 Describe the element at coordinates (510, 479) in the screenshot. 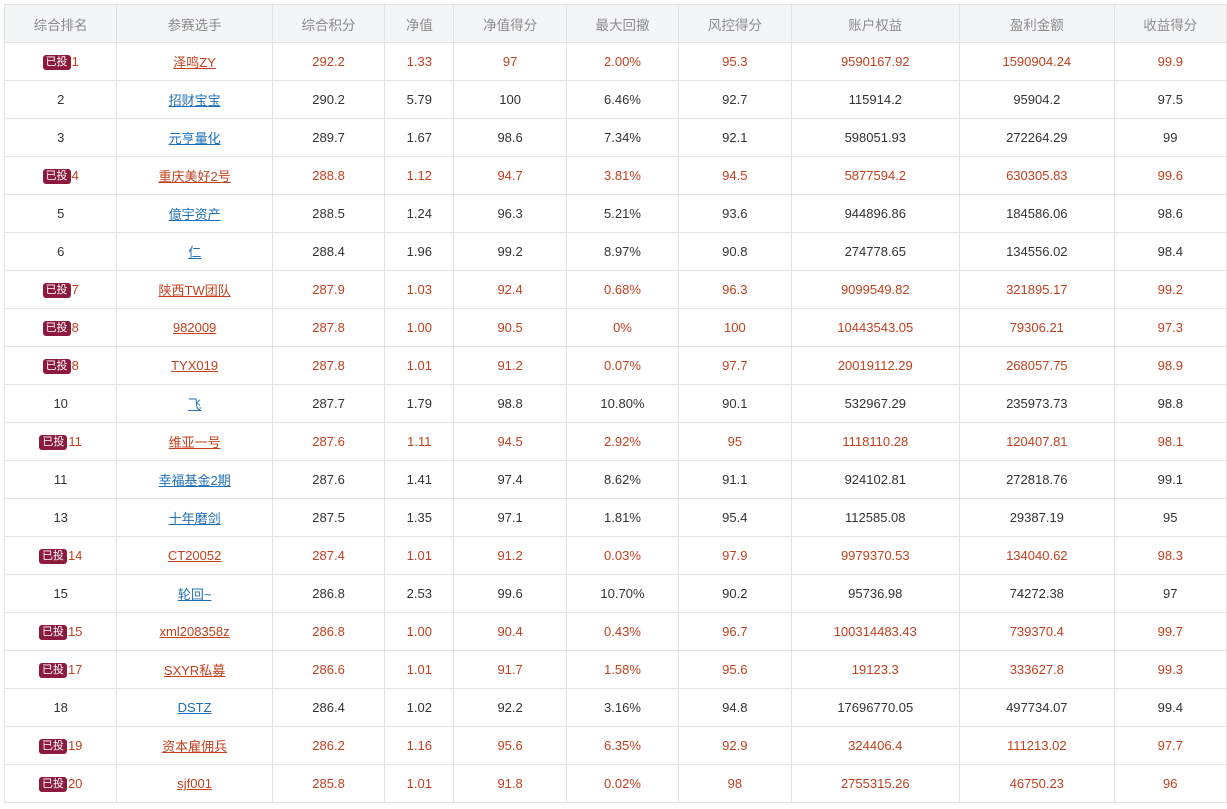

I see `nav-score-cell: 97.4` at that location.